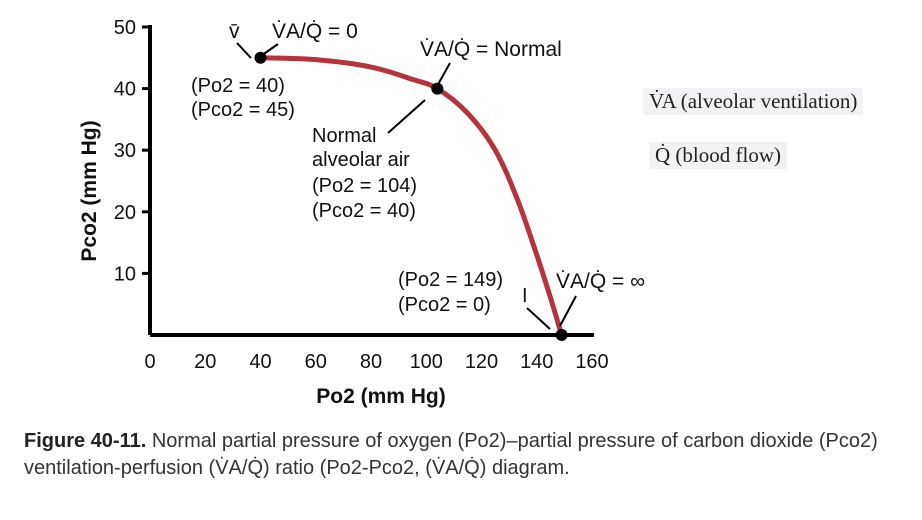 The image size is (922, 520). What do you see at coordinates (426, 362) in the screenshot?
I see `x-tick-label: 100` at bounding box center [426, 362].